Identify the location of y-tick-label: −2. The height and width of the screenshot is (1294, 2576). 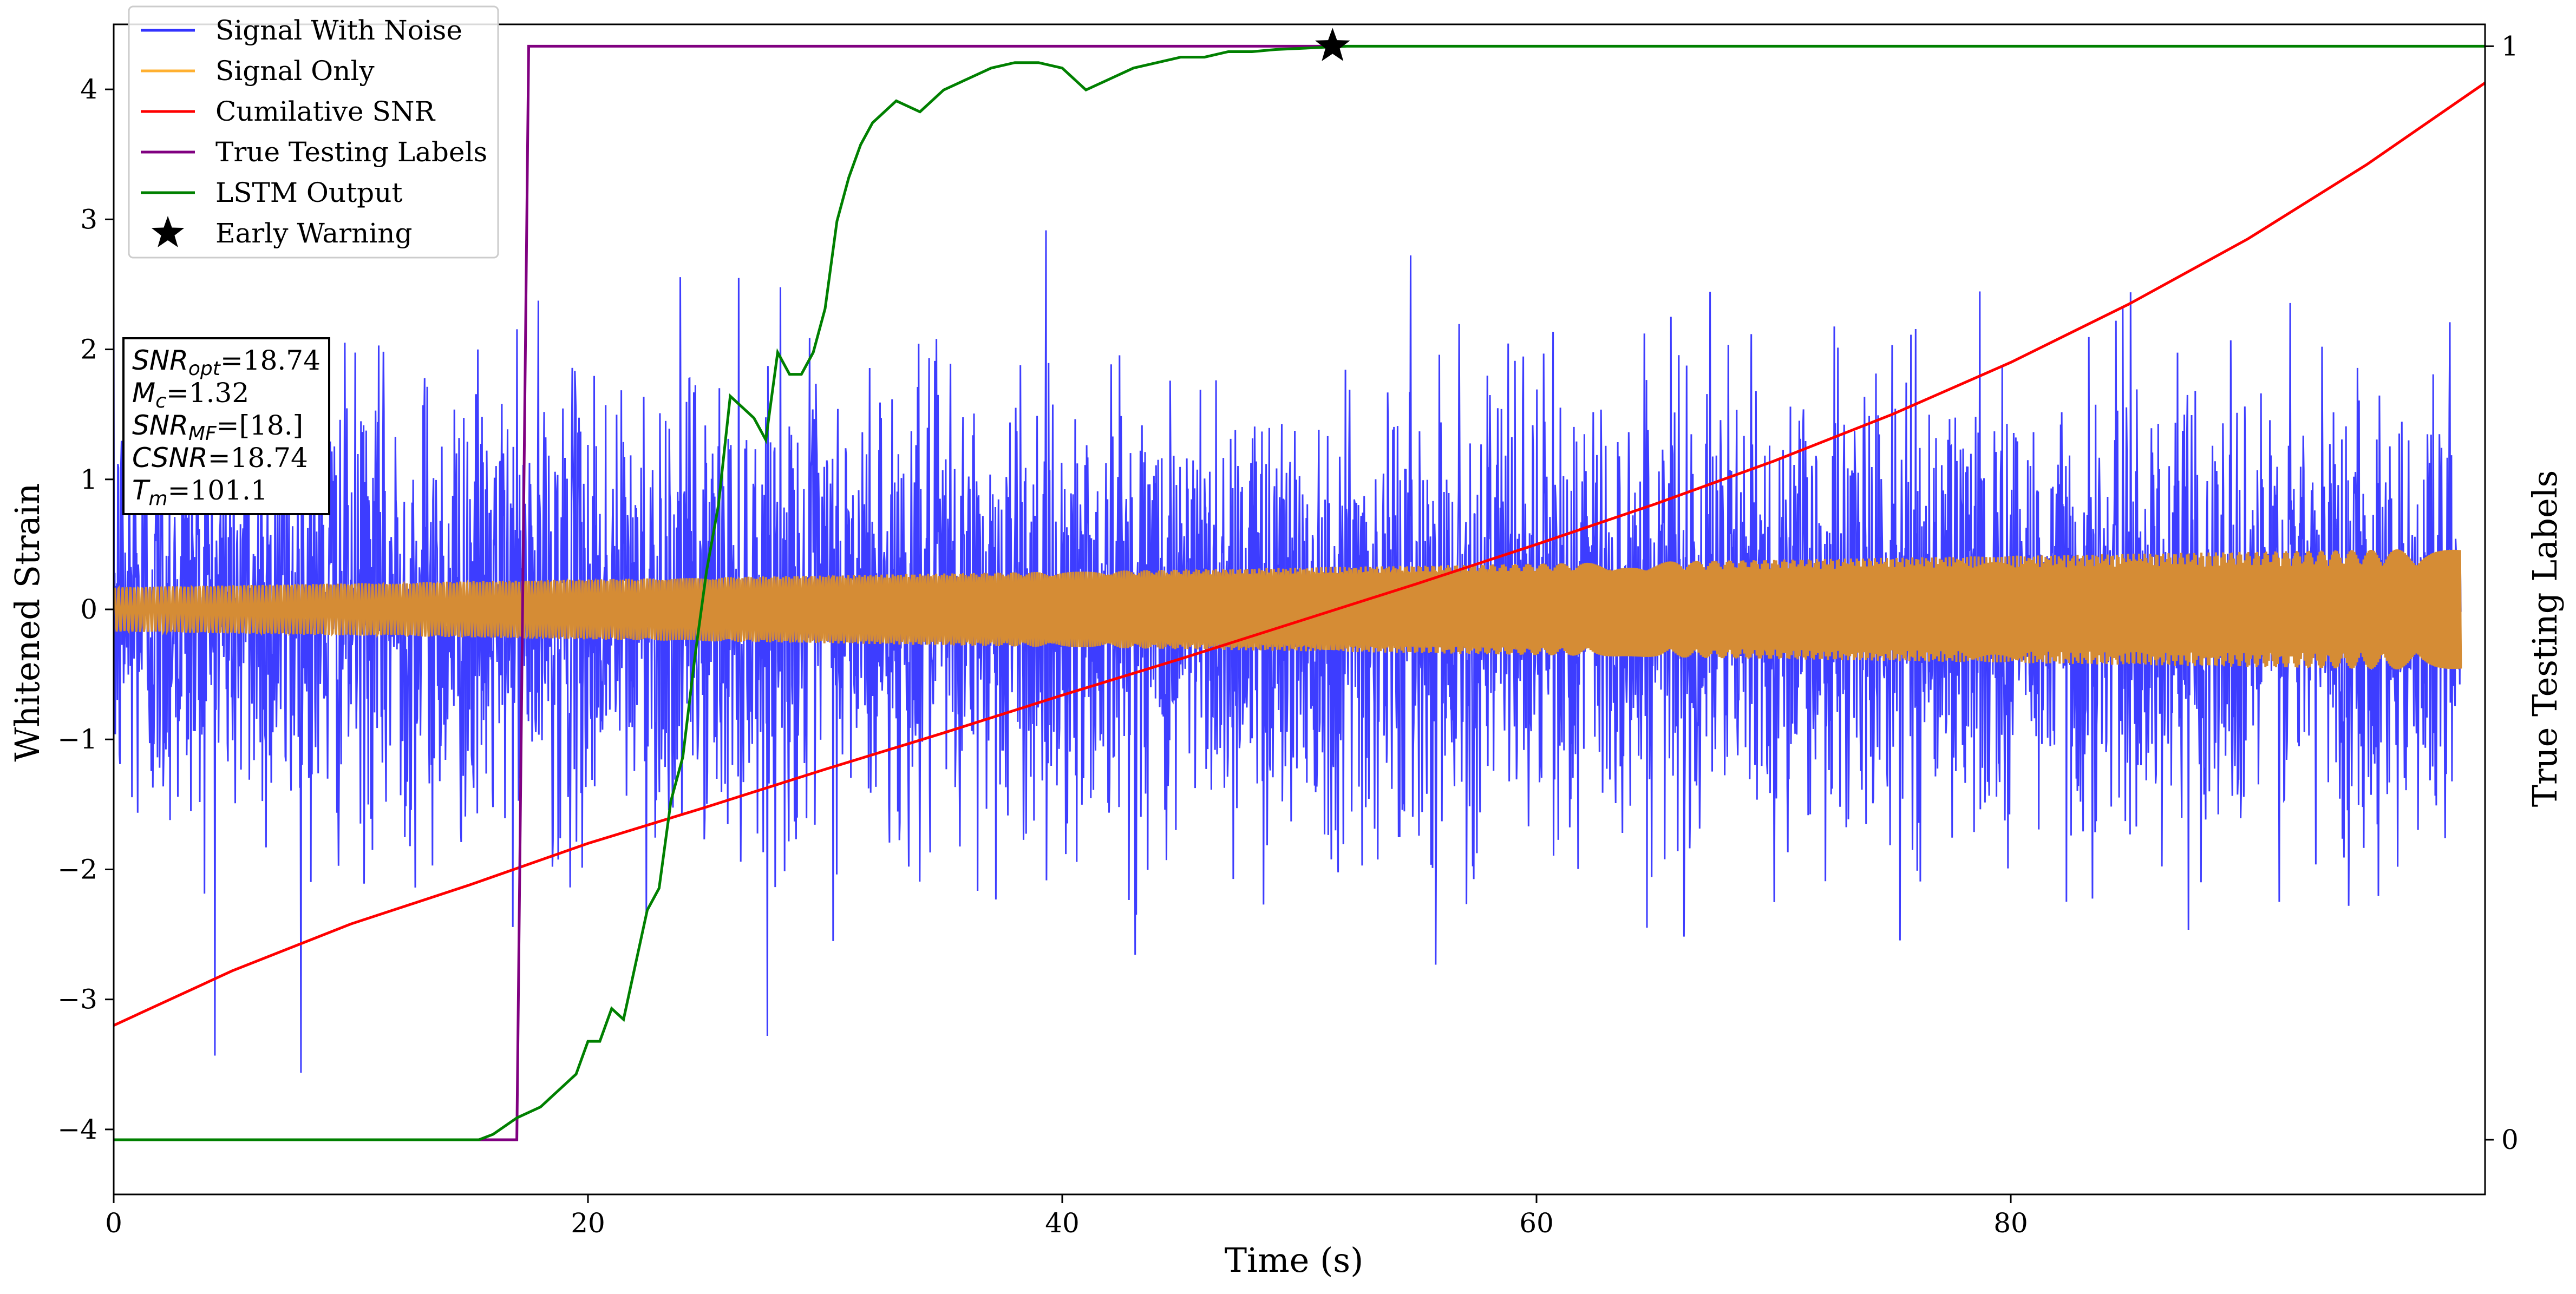
(77, 869).